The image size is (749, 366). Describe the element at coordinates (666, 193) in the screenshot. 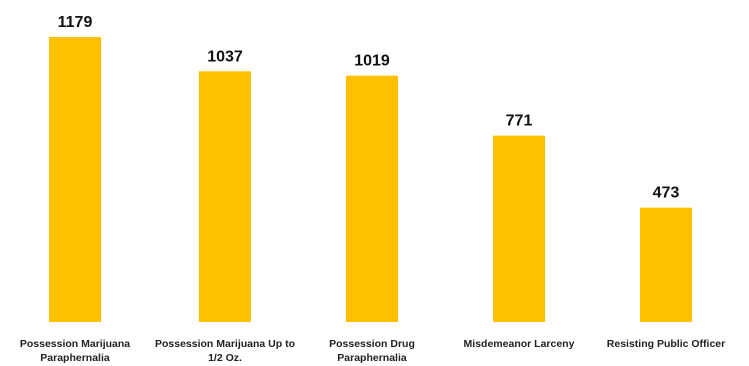

I see `value-label-4: 473` at that location.